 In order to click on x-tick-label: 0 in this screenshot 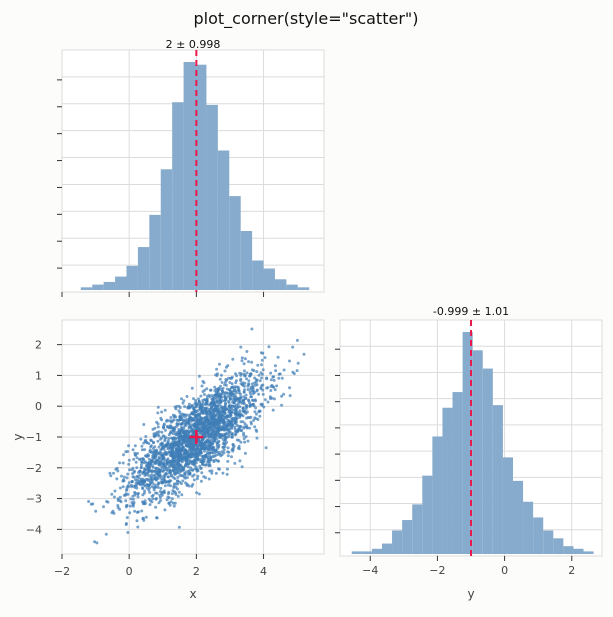, I will do `click(504, 570)`.